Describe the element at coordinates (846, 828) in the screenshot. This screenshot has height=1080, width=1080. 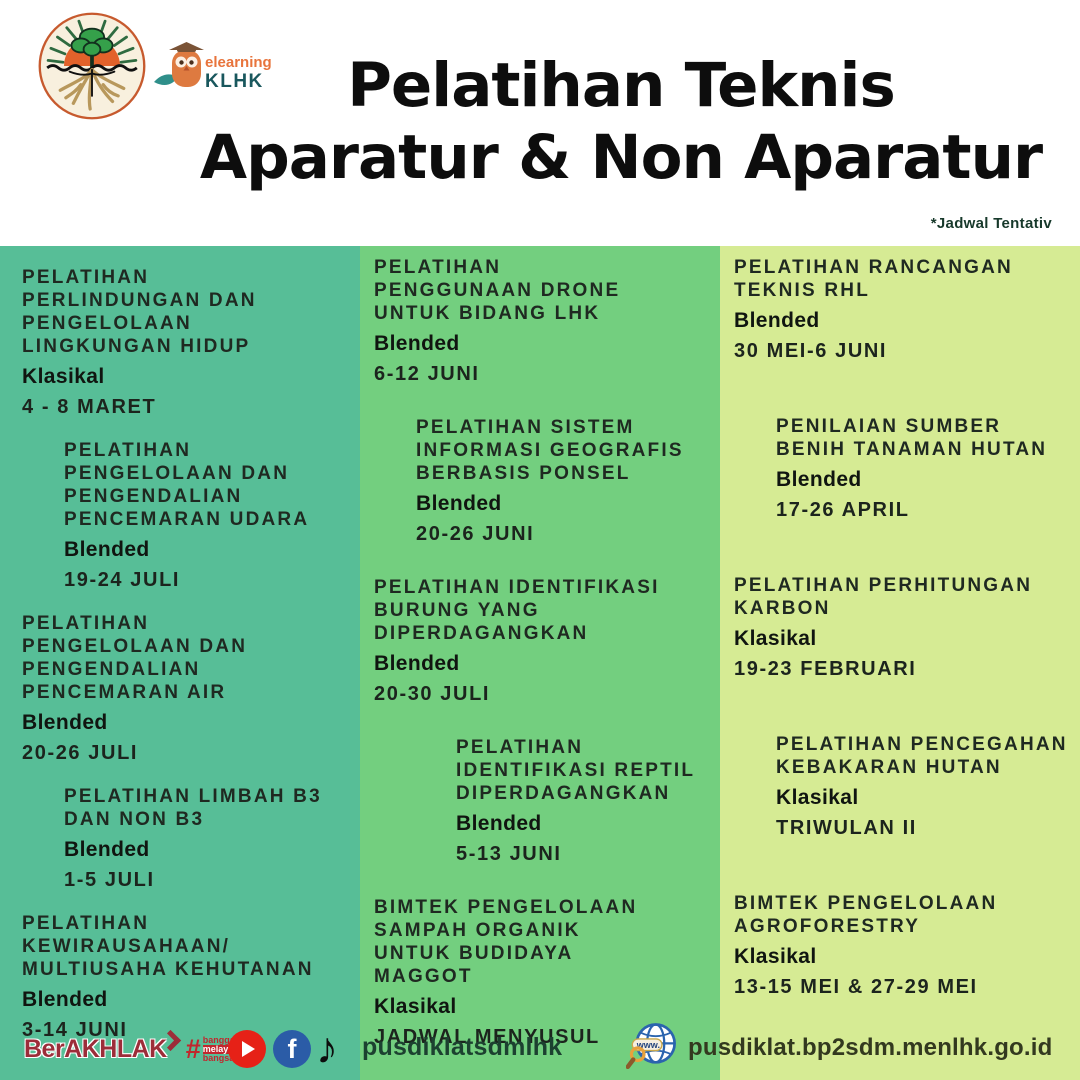
I see `training-date: TRIWULAN II` at that location.